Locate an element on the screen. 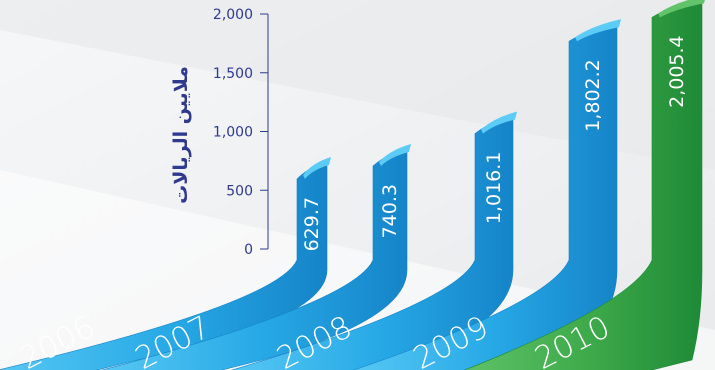  y-tick-label: 0 is located at coordinates (248, 250).